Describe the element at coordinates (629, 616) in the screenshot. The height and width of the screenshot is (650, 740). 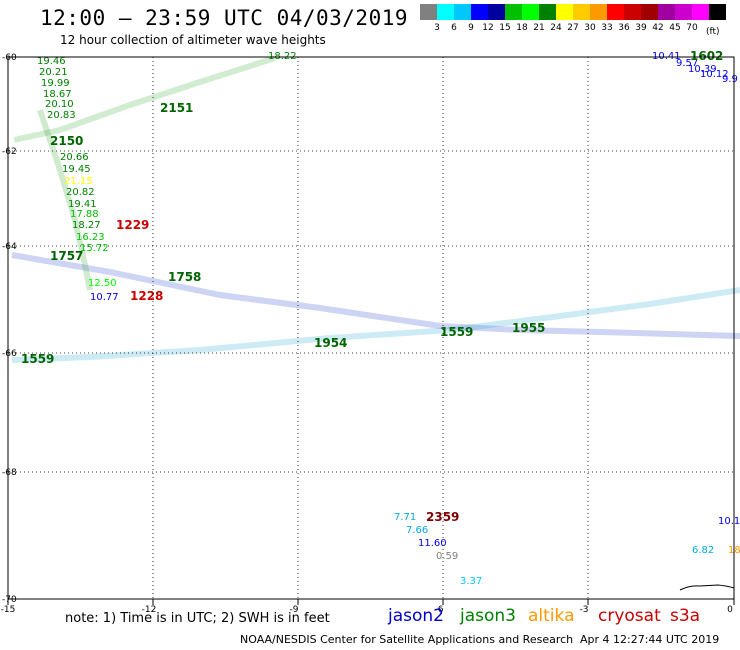
I see `satellite-legend-cryosat: cryosat` at that location.